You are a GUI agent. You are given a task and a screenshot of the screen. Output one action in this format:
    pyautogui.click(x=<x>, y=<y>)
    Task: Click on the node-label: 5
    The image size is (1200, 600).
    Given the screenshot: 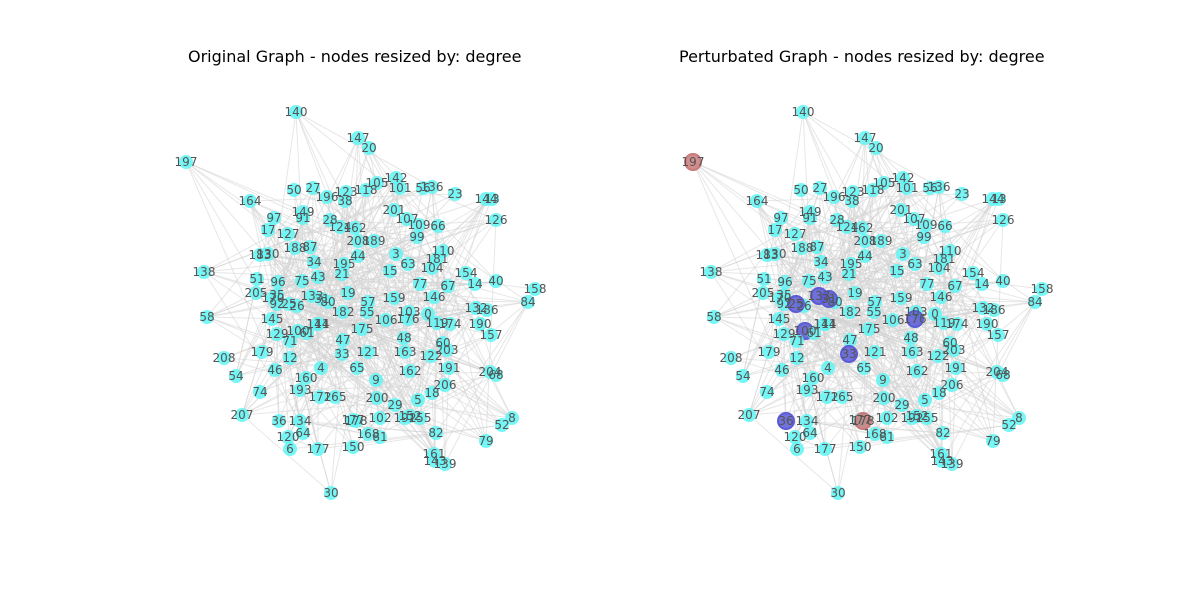 What is the action you would take?
    pyautogui.click(x=418, y=400)
    